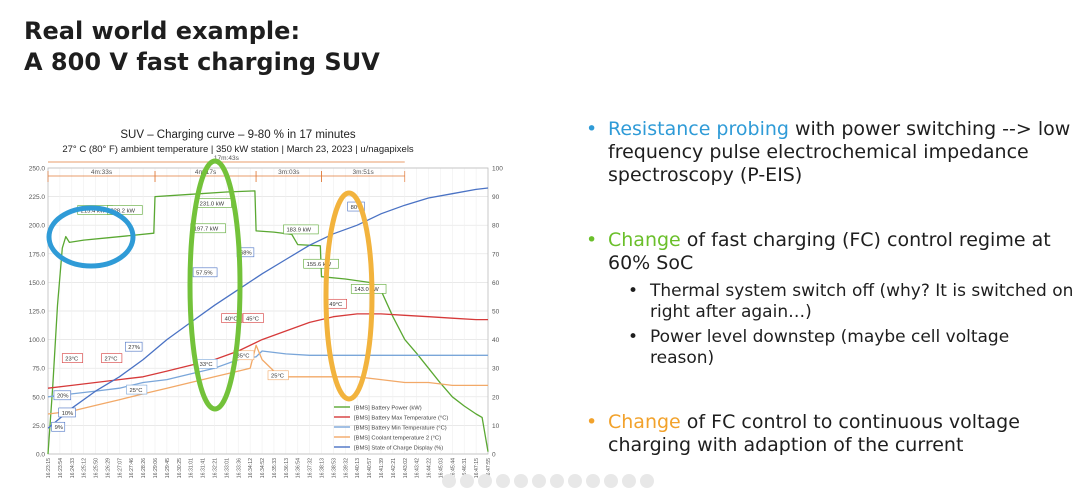 This screenshot has width=1080, height=497. Describe the element at coordinates (37, 197) in the screenshot. I see `y-tick-left: 225.0` at that location.